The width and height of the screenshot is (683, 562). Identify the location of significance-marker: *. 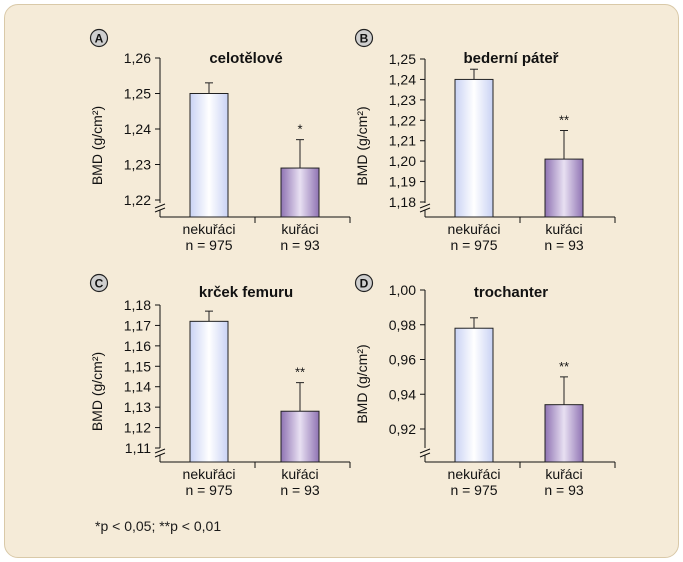
(299, 129).